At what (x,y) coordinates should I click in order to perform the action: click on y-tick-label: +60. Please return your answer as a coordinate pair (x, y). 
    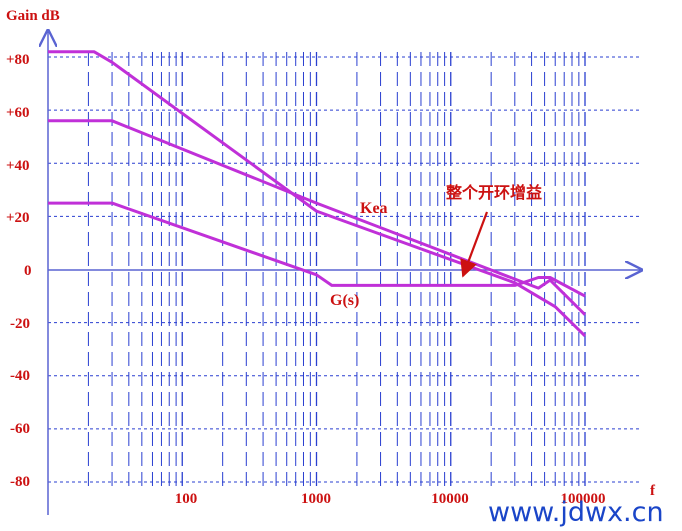
    Looking at the image, I should click on (18, 113).